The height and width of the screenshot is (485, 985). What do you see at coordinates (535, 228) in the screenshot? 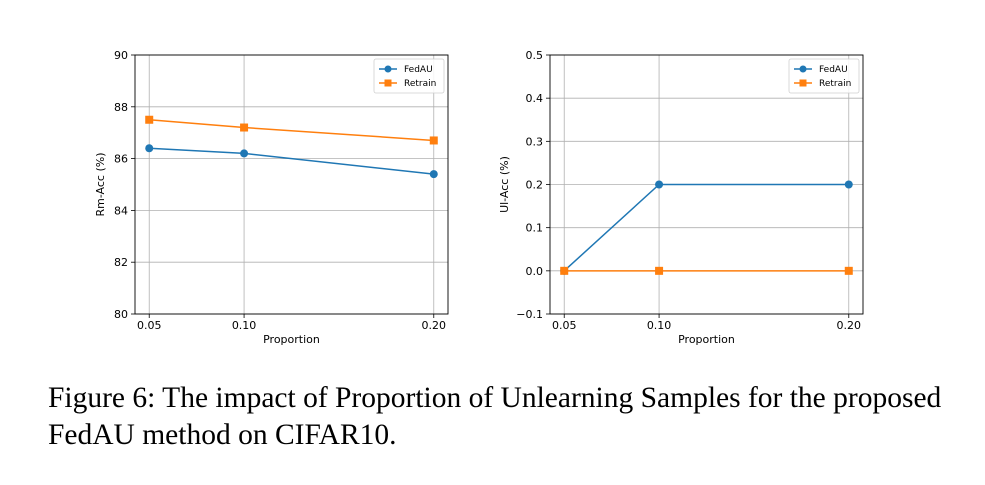
I see `y-tick-label: 0.1` at bounding box center [535, 228].